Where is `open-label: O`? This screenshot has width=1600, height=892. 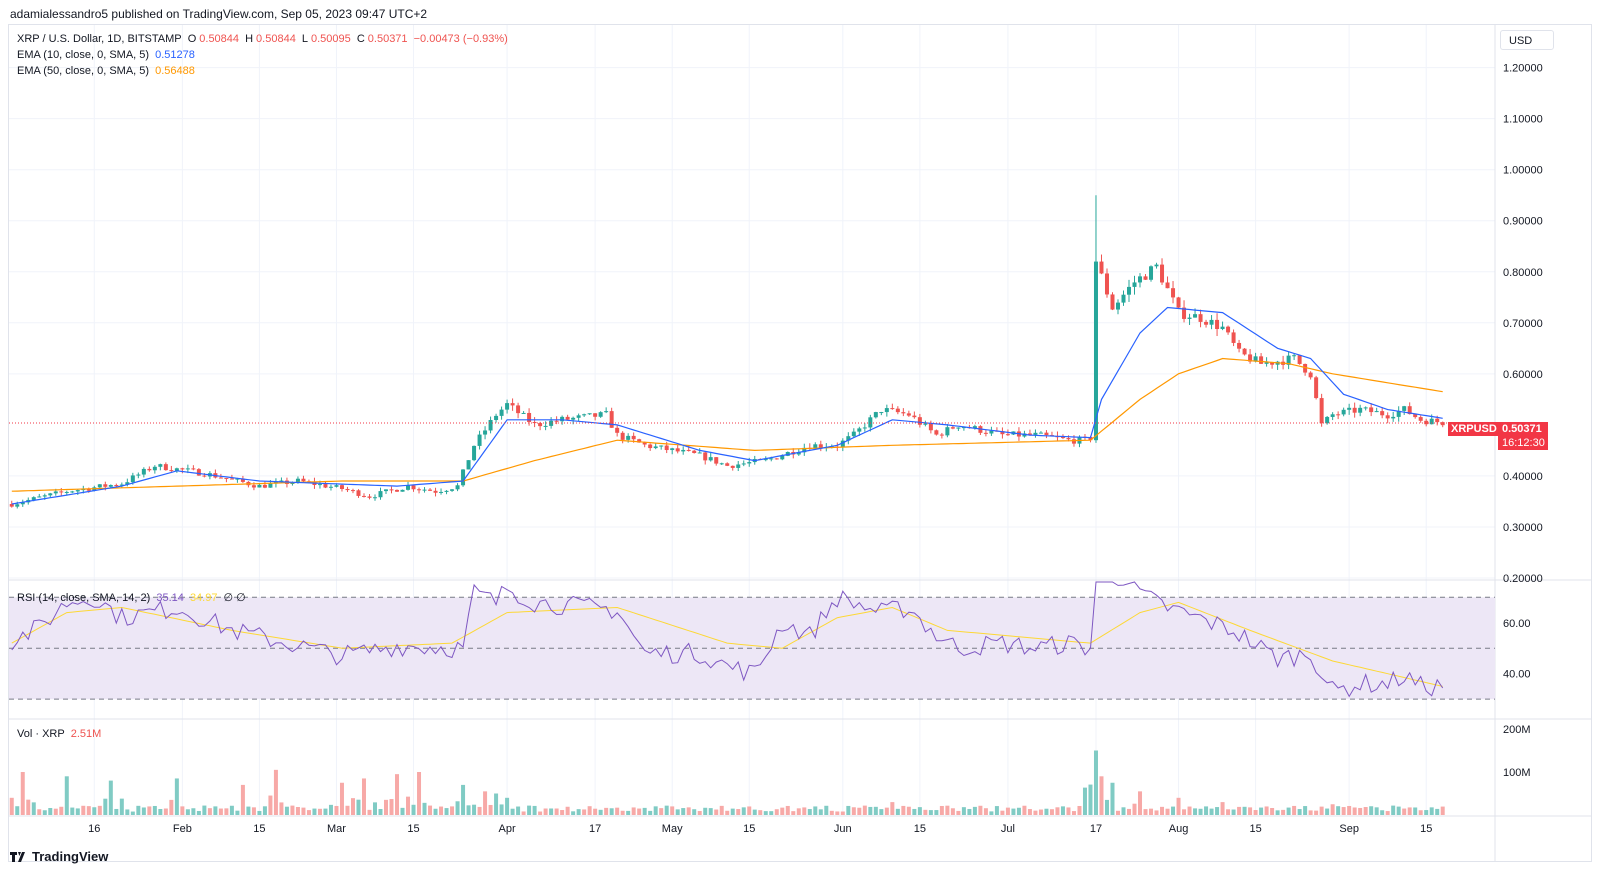
open-label: O is located at coordinates (192, 39).